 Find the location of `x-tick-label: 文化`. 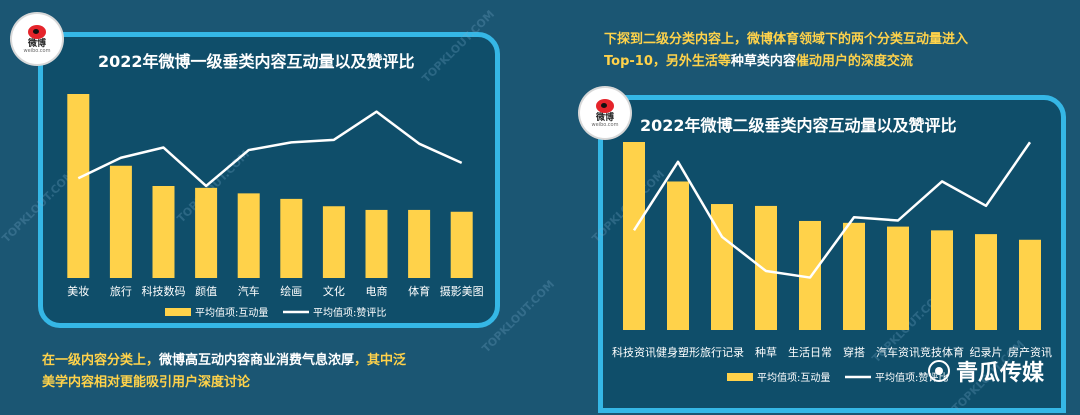

x-tick-label: 文化 is located at coordinates (334, 291).